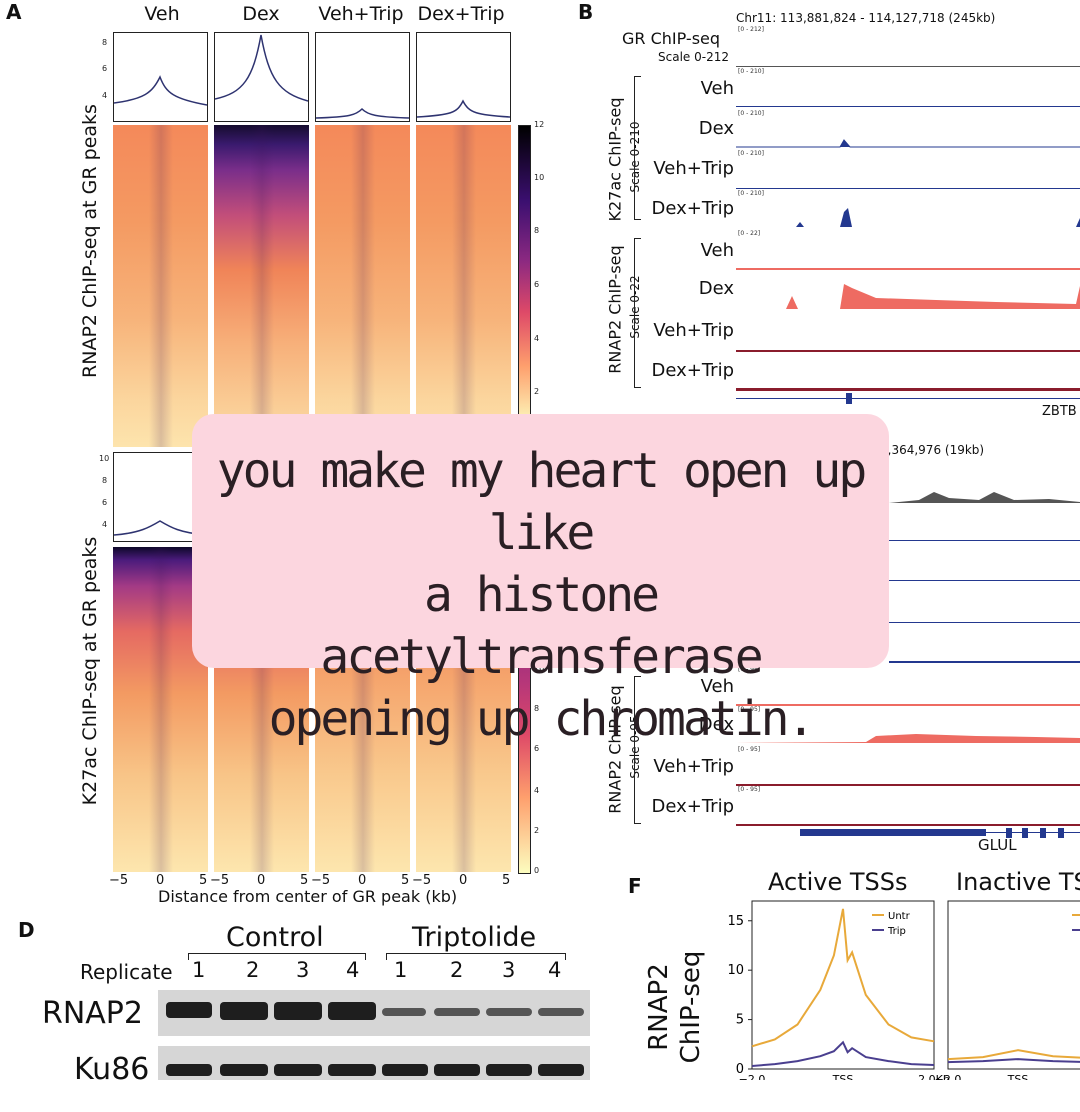  What do you see at coordinates (752, 1076) in the screenshot?
I see `x-tick-label: −2.0` at bounding box center [752, 1076].